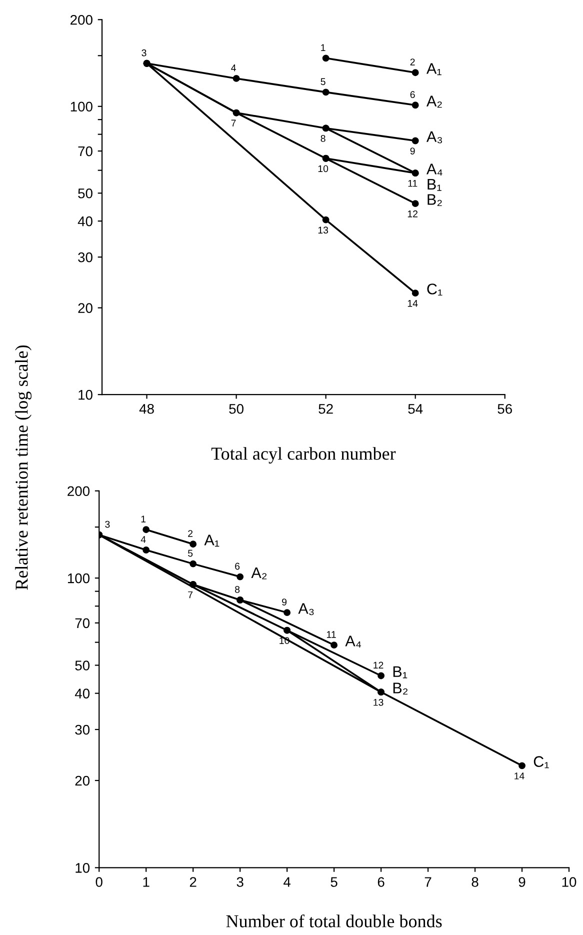  What do you see at coordinates (415, 409) in the screenshot?
I see `x-tick-label: 54` at bounding box center [415, 409].